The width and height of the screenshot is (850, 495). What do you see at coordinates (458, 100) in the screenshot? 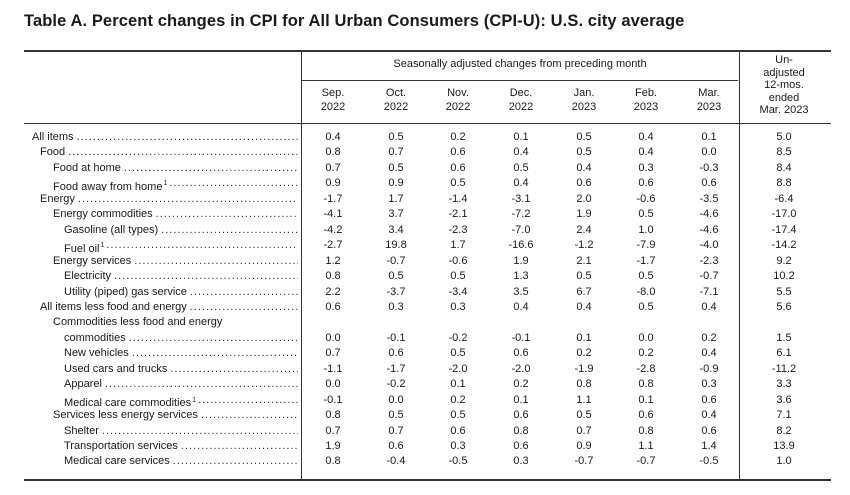
I see `column-header: Nov. 2022` at bounding box center [458, 100].